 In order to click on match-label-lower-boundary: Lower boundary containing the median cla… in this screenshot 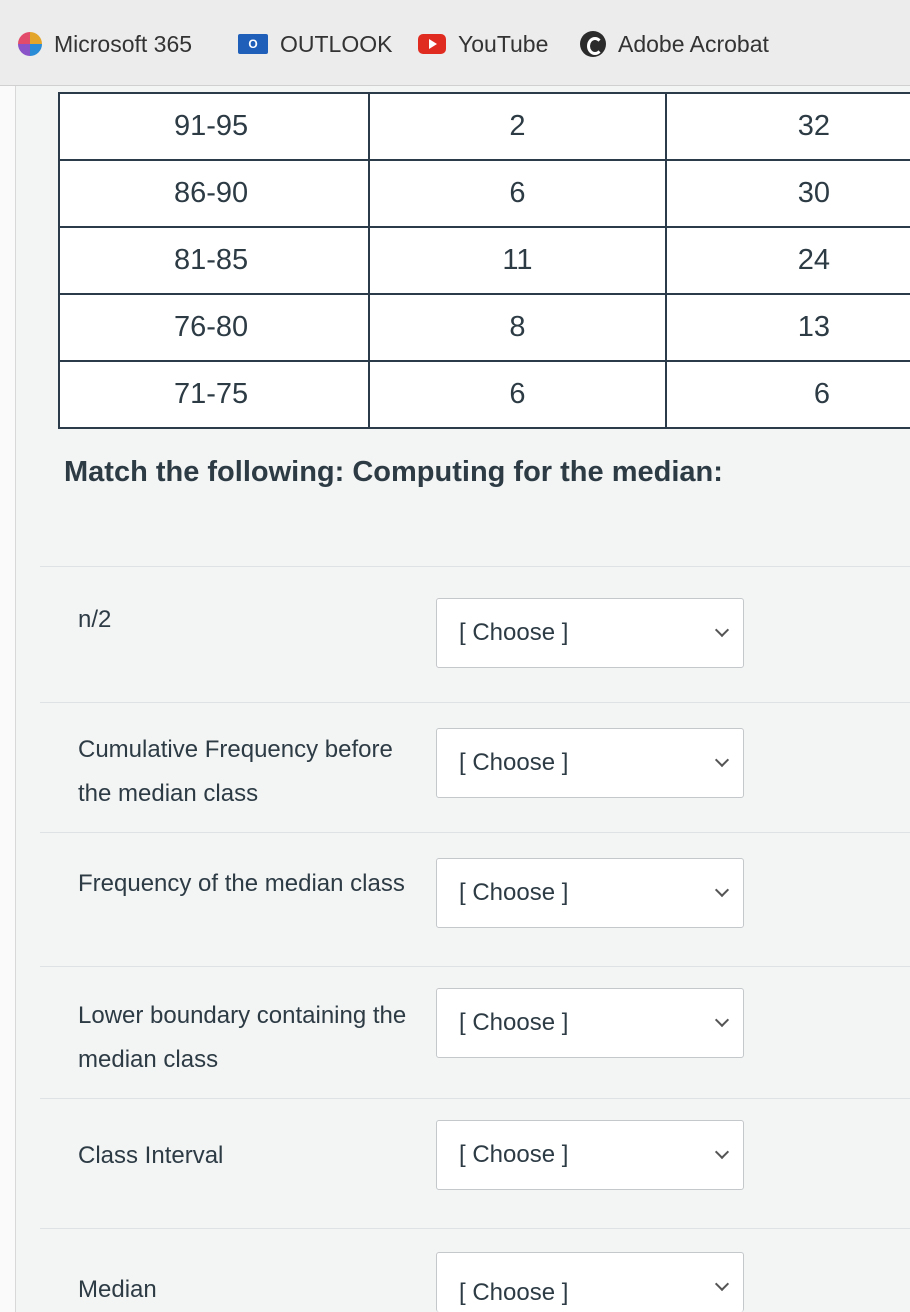, I will do `click(242, 1037)`.